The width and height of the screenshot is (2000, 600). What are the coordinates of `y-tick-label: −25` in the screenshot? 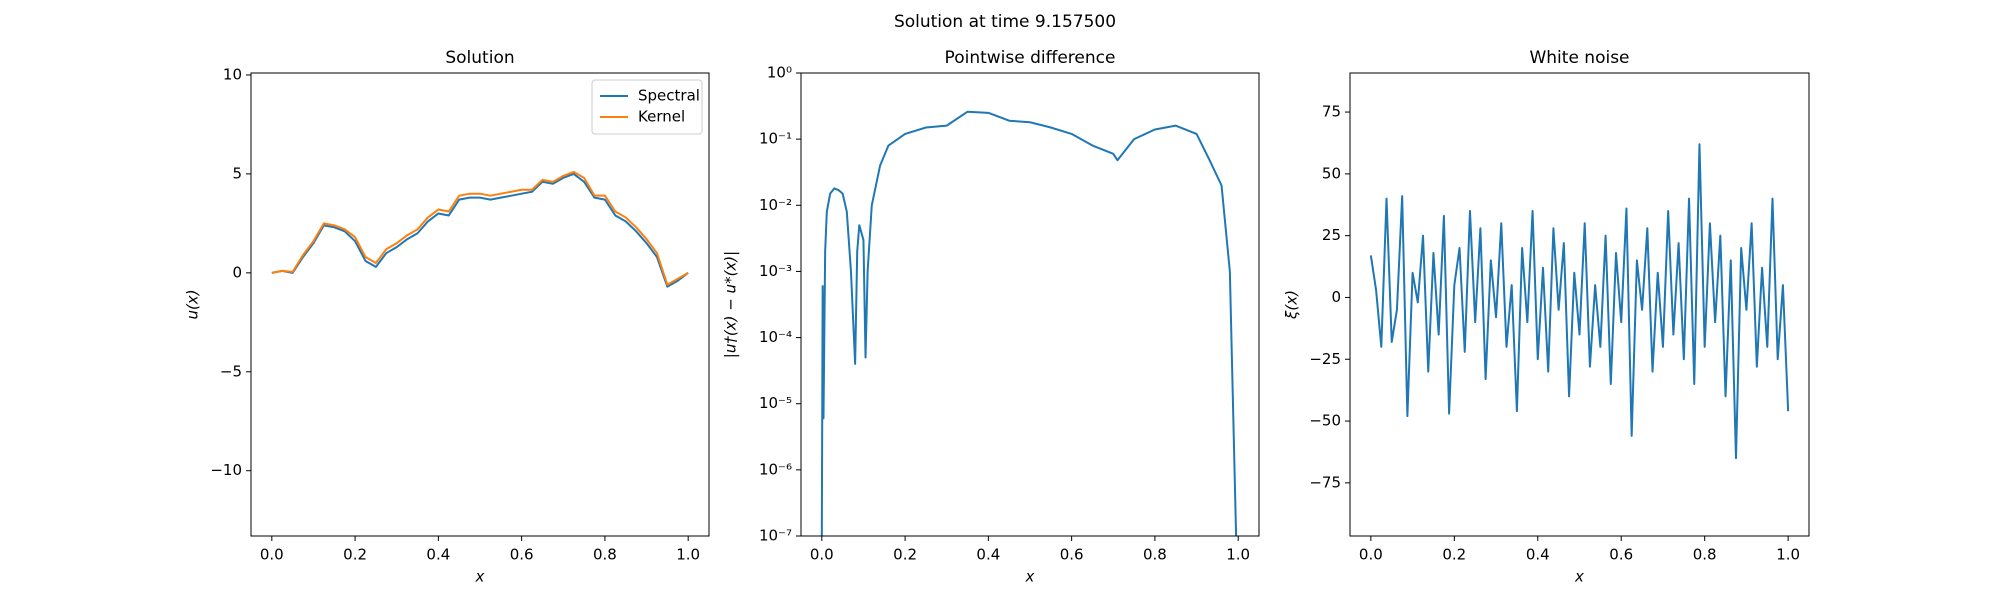 It's located at (1325, 359).